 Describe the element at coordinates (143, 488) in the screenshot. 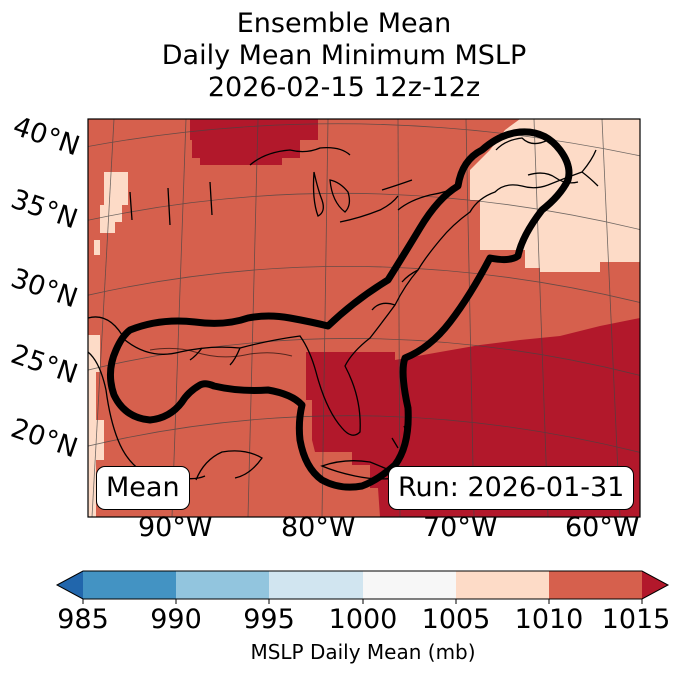

I see `mean-label-box: Mean` at that location.